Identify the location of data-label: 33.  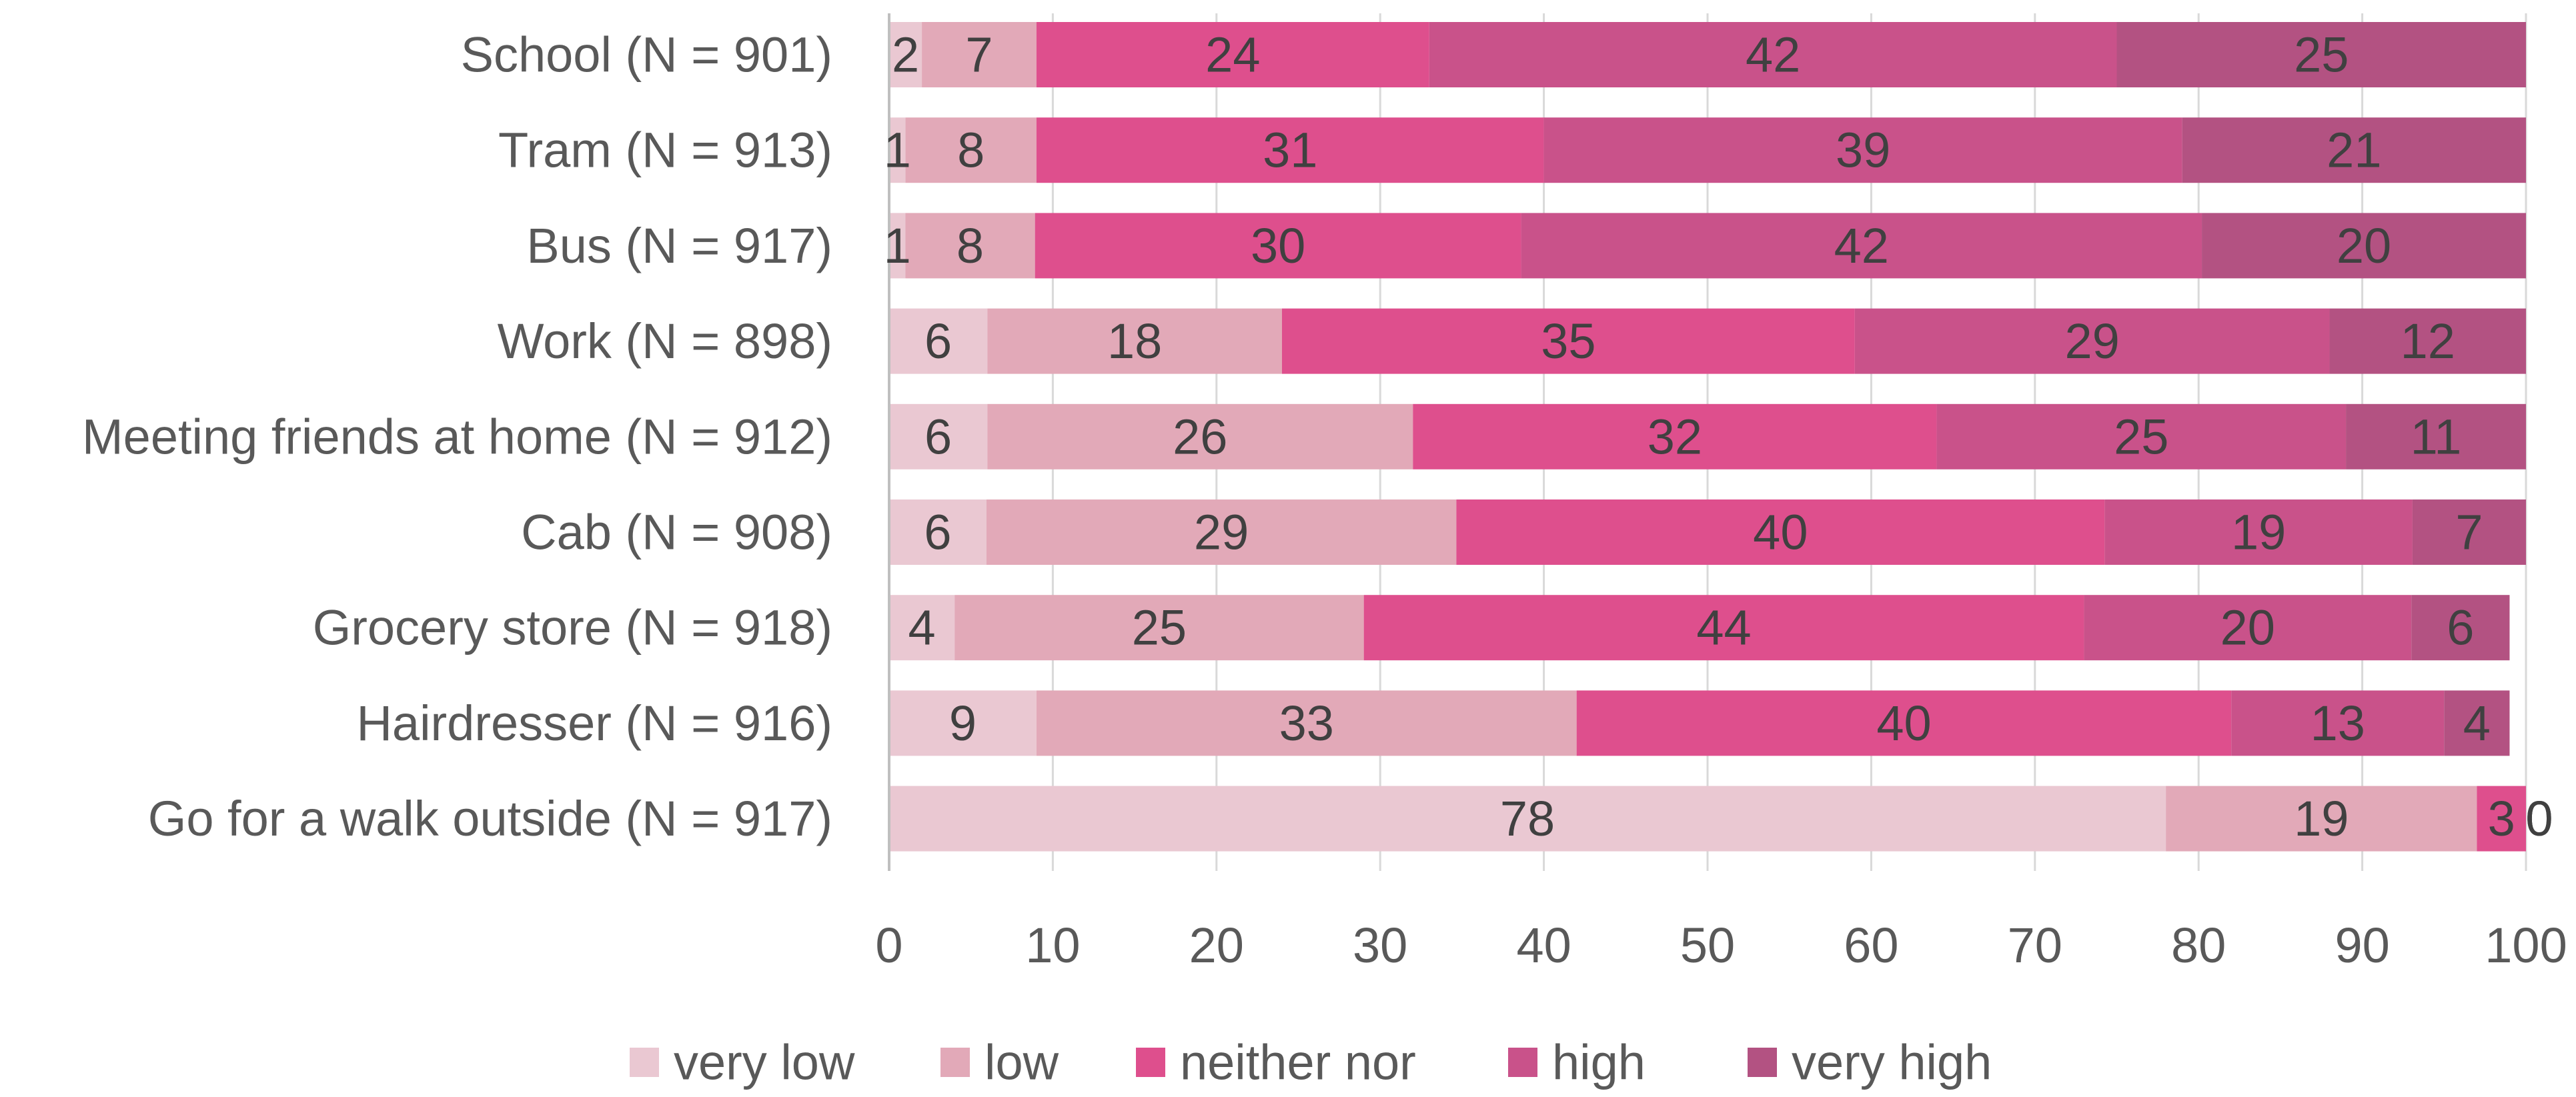
(1306, 724).